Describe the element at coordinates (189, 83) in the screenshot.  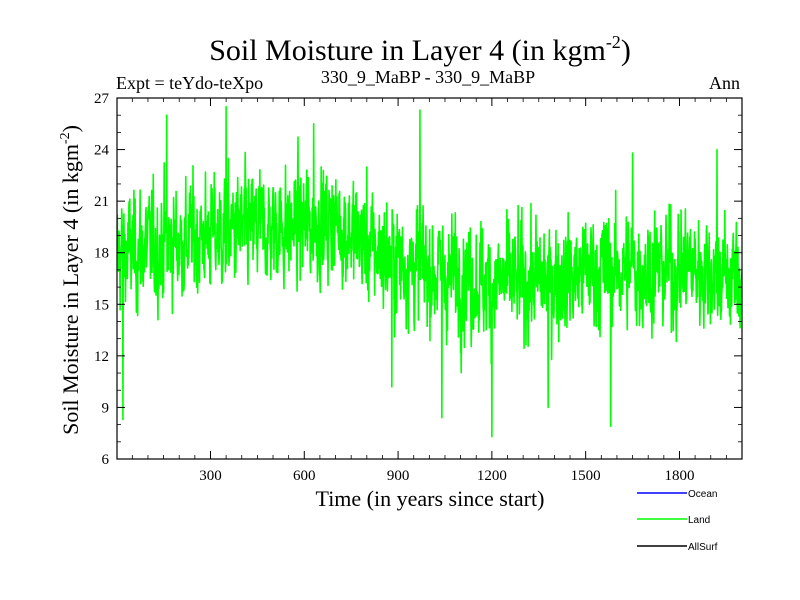
I see `subtitle-left: Expt = teYdo-teXpo` at that location.